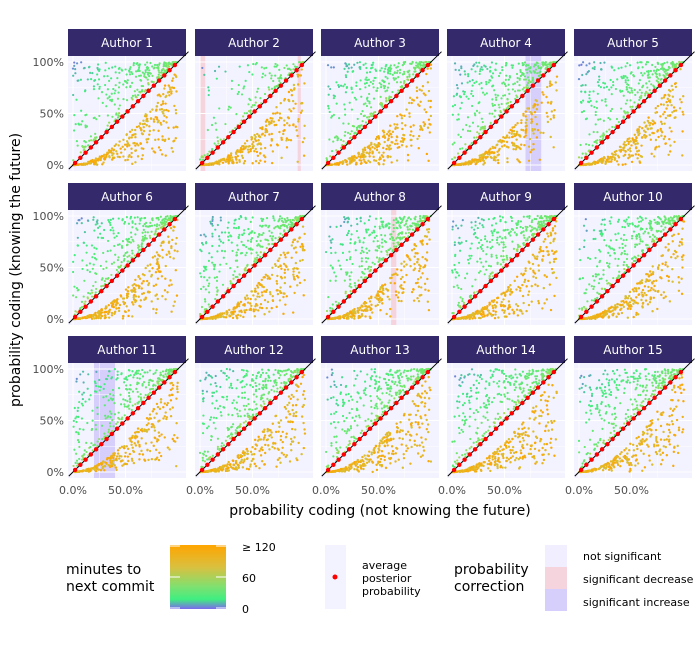 This screenshot has width=700, height=650. I want to click on facet-title: Author 1, so click(127, 43).